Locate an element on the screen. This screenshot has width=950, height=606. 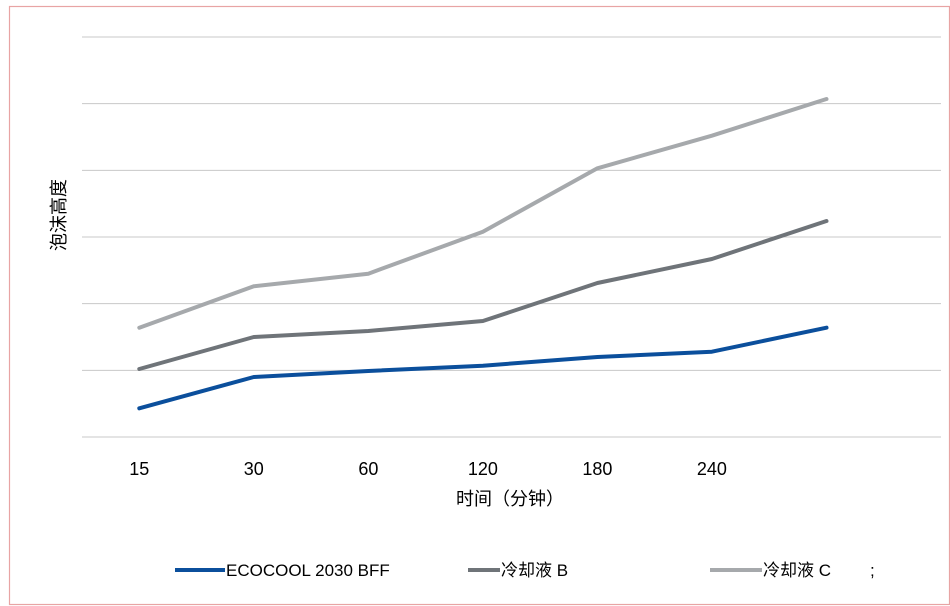
series-line is located at coordinates (483, 368).